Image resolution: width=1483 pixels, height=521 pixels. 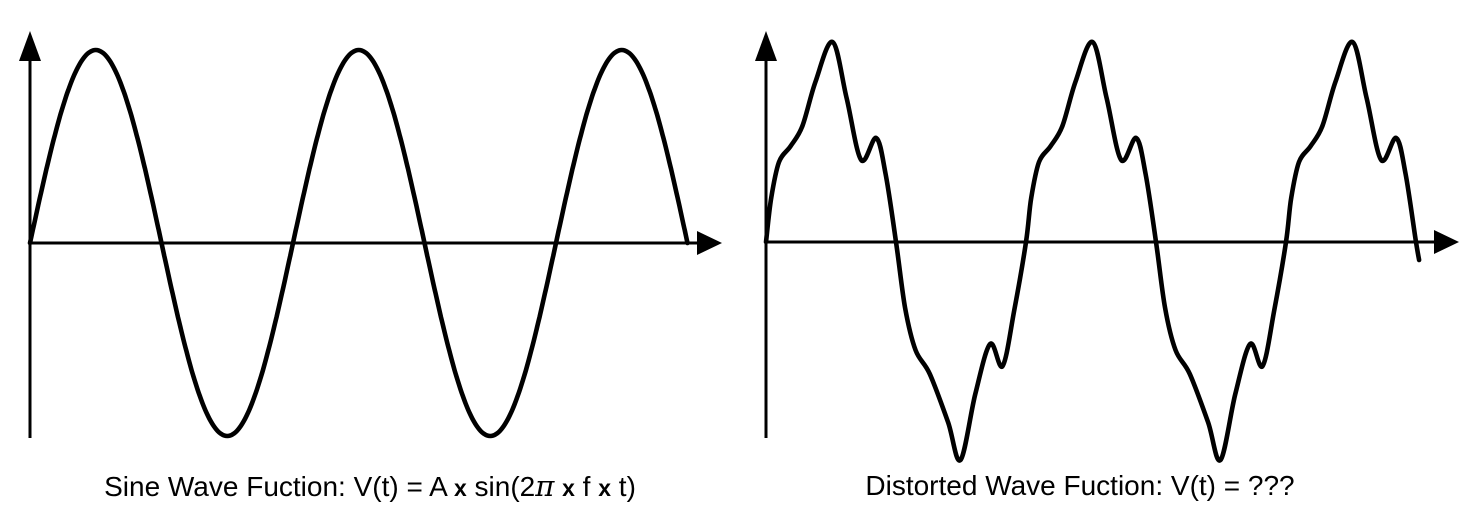 I want to click on caption-text-run: t), so click(x=623, y=486).